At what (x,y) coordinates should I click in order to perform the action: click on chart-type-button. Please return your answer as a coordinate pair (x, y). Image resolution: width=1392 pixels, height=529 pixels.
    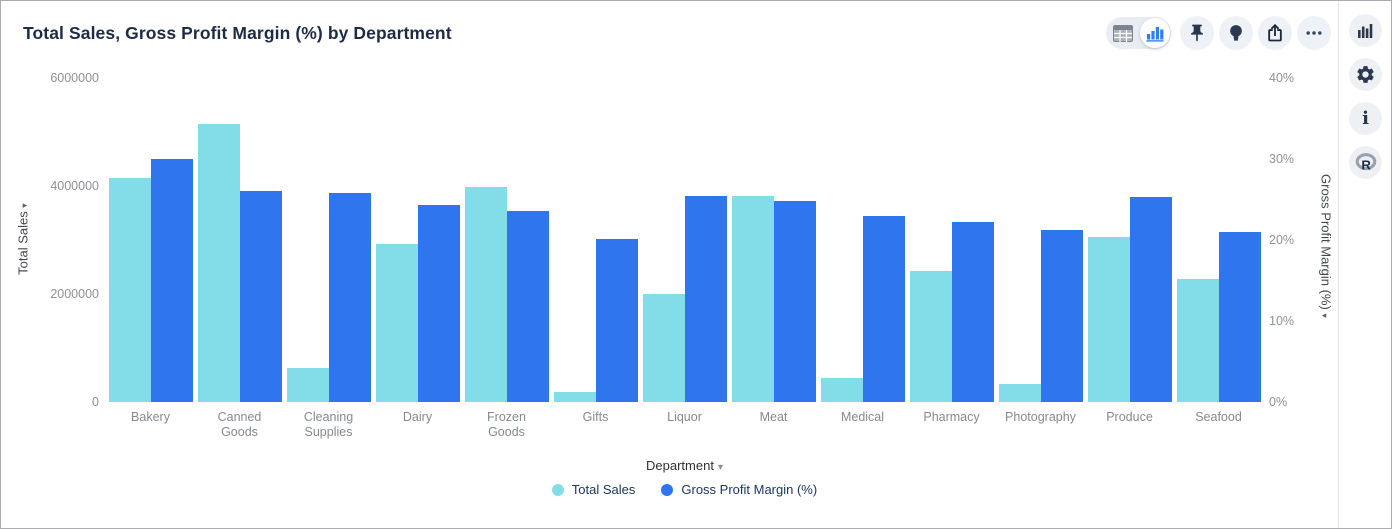
    Looking at the image, I should click on (1365, 30).